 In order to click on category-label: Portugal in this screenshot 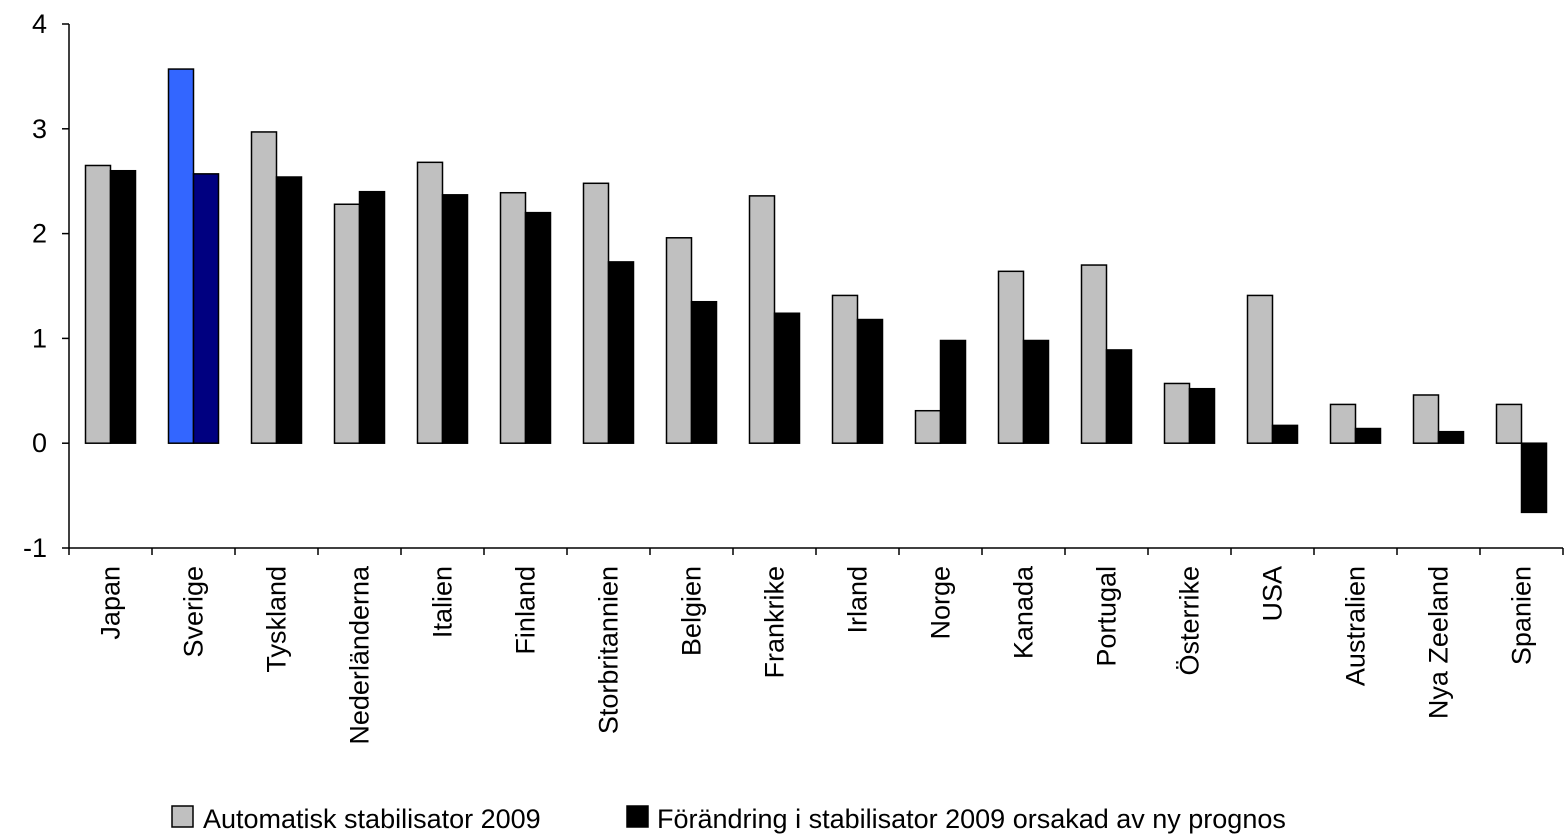, I will do `click(1107, 616)`.